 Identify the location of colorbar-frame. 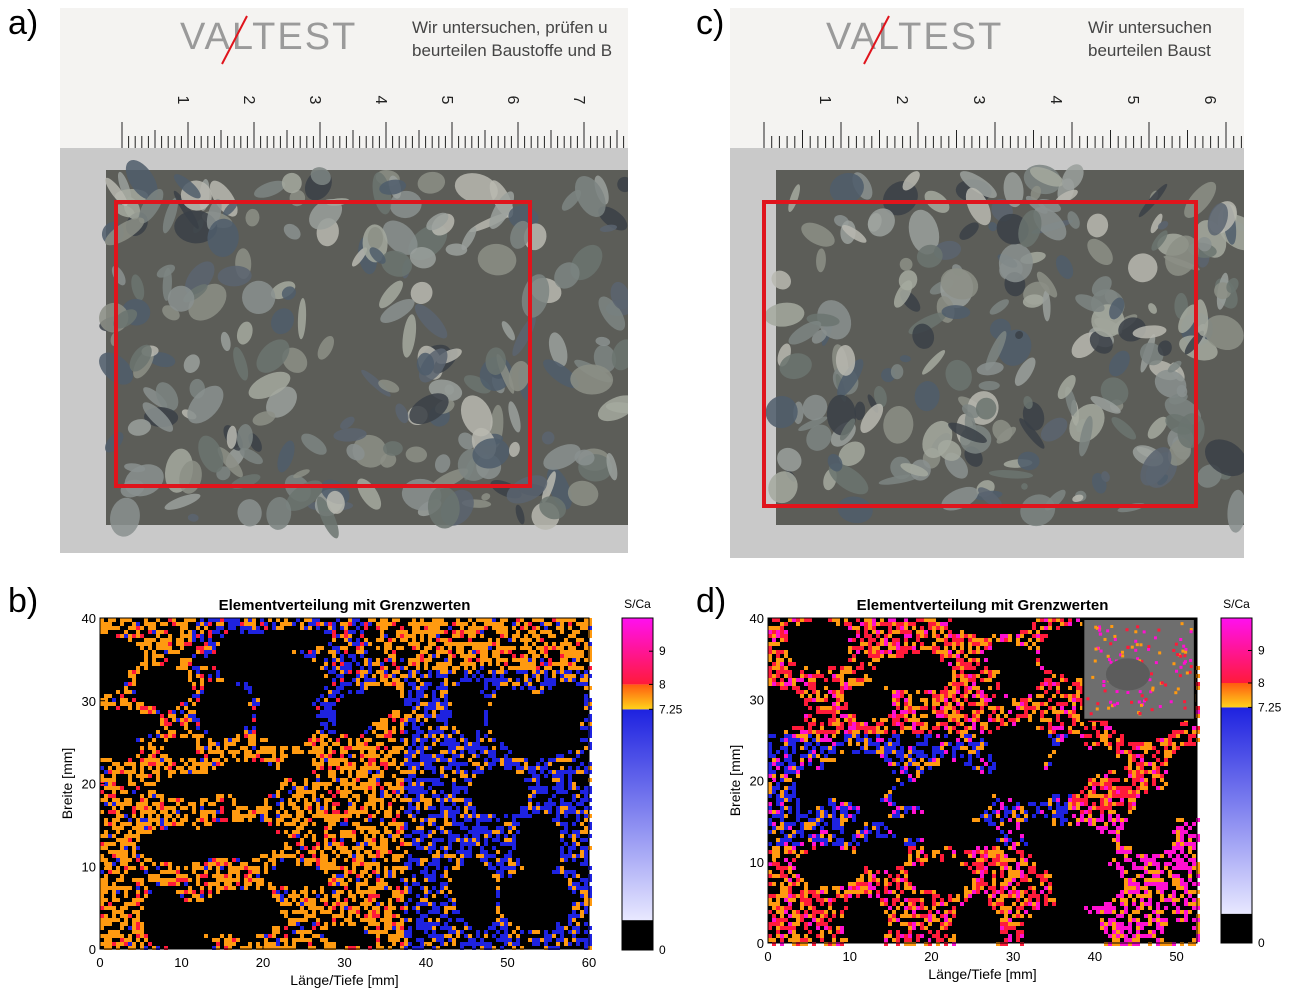
(637, 784).